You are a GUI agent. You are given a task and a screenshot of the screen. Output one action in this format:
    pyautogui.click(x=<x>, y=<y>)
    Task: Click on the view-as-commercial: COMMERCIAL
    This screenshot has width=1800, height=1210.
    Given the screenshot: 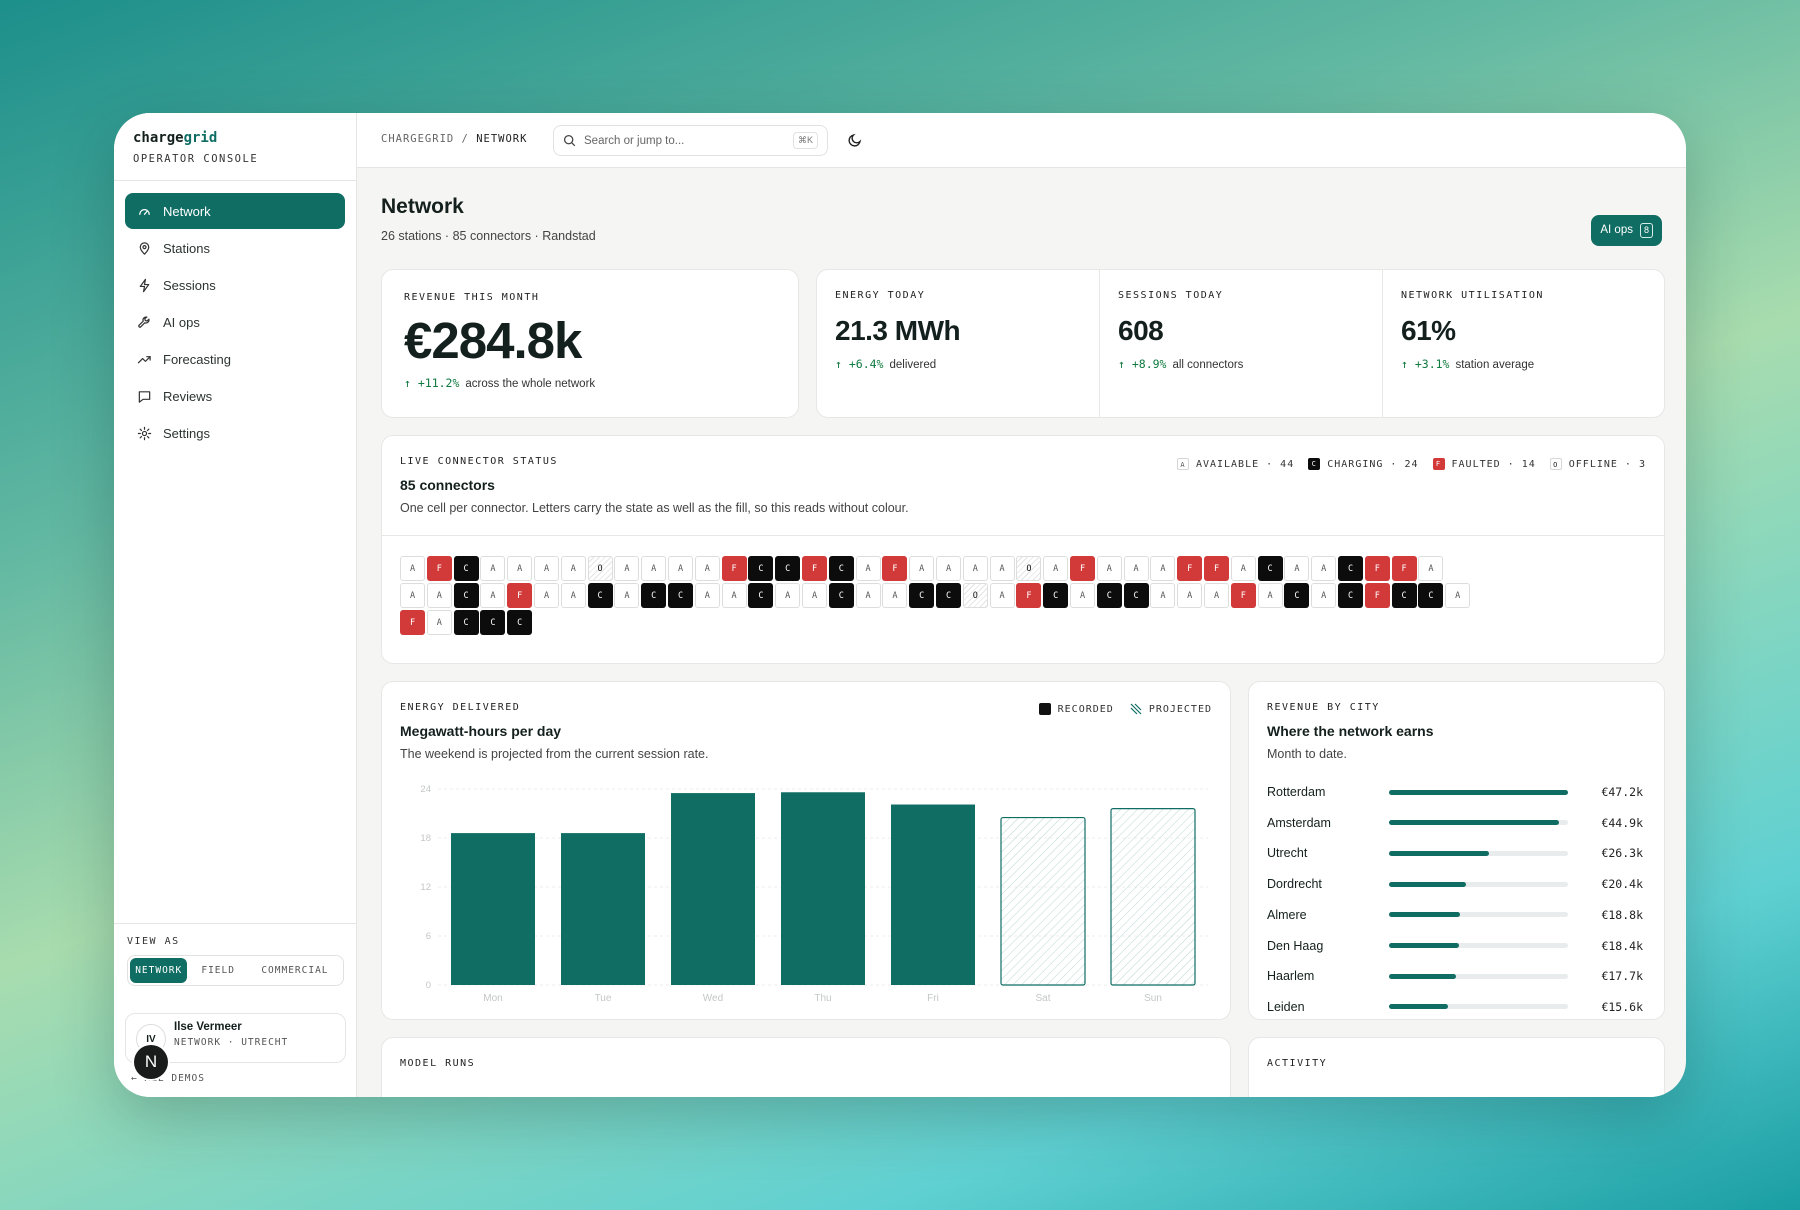 What is the action you would take?
    pyautogui.click(x=295, y=970)
    